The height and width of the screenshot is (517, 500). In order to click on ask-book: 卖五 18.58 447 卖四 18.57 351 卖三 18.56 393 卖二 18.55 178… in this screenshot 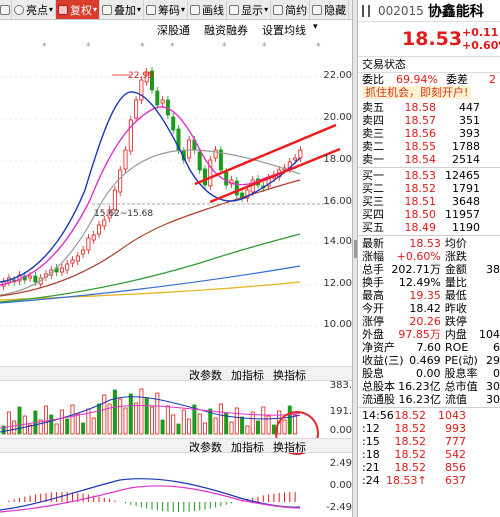, I will do `click(429, 133)`.